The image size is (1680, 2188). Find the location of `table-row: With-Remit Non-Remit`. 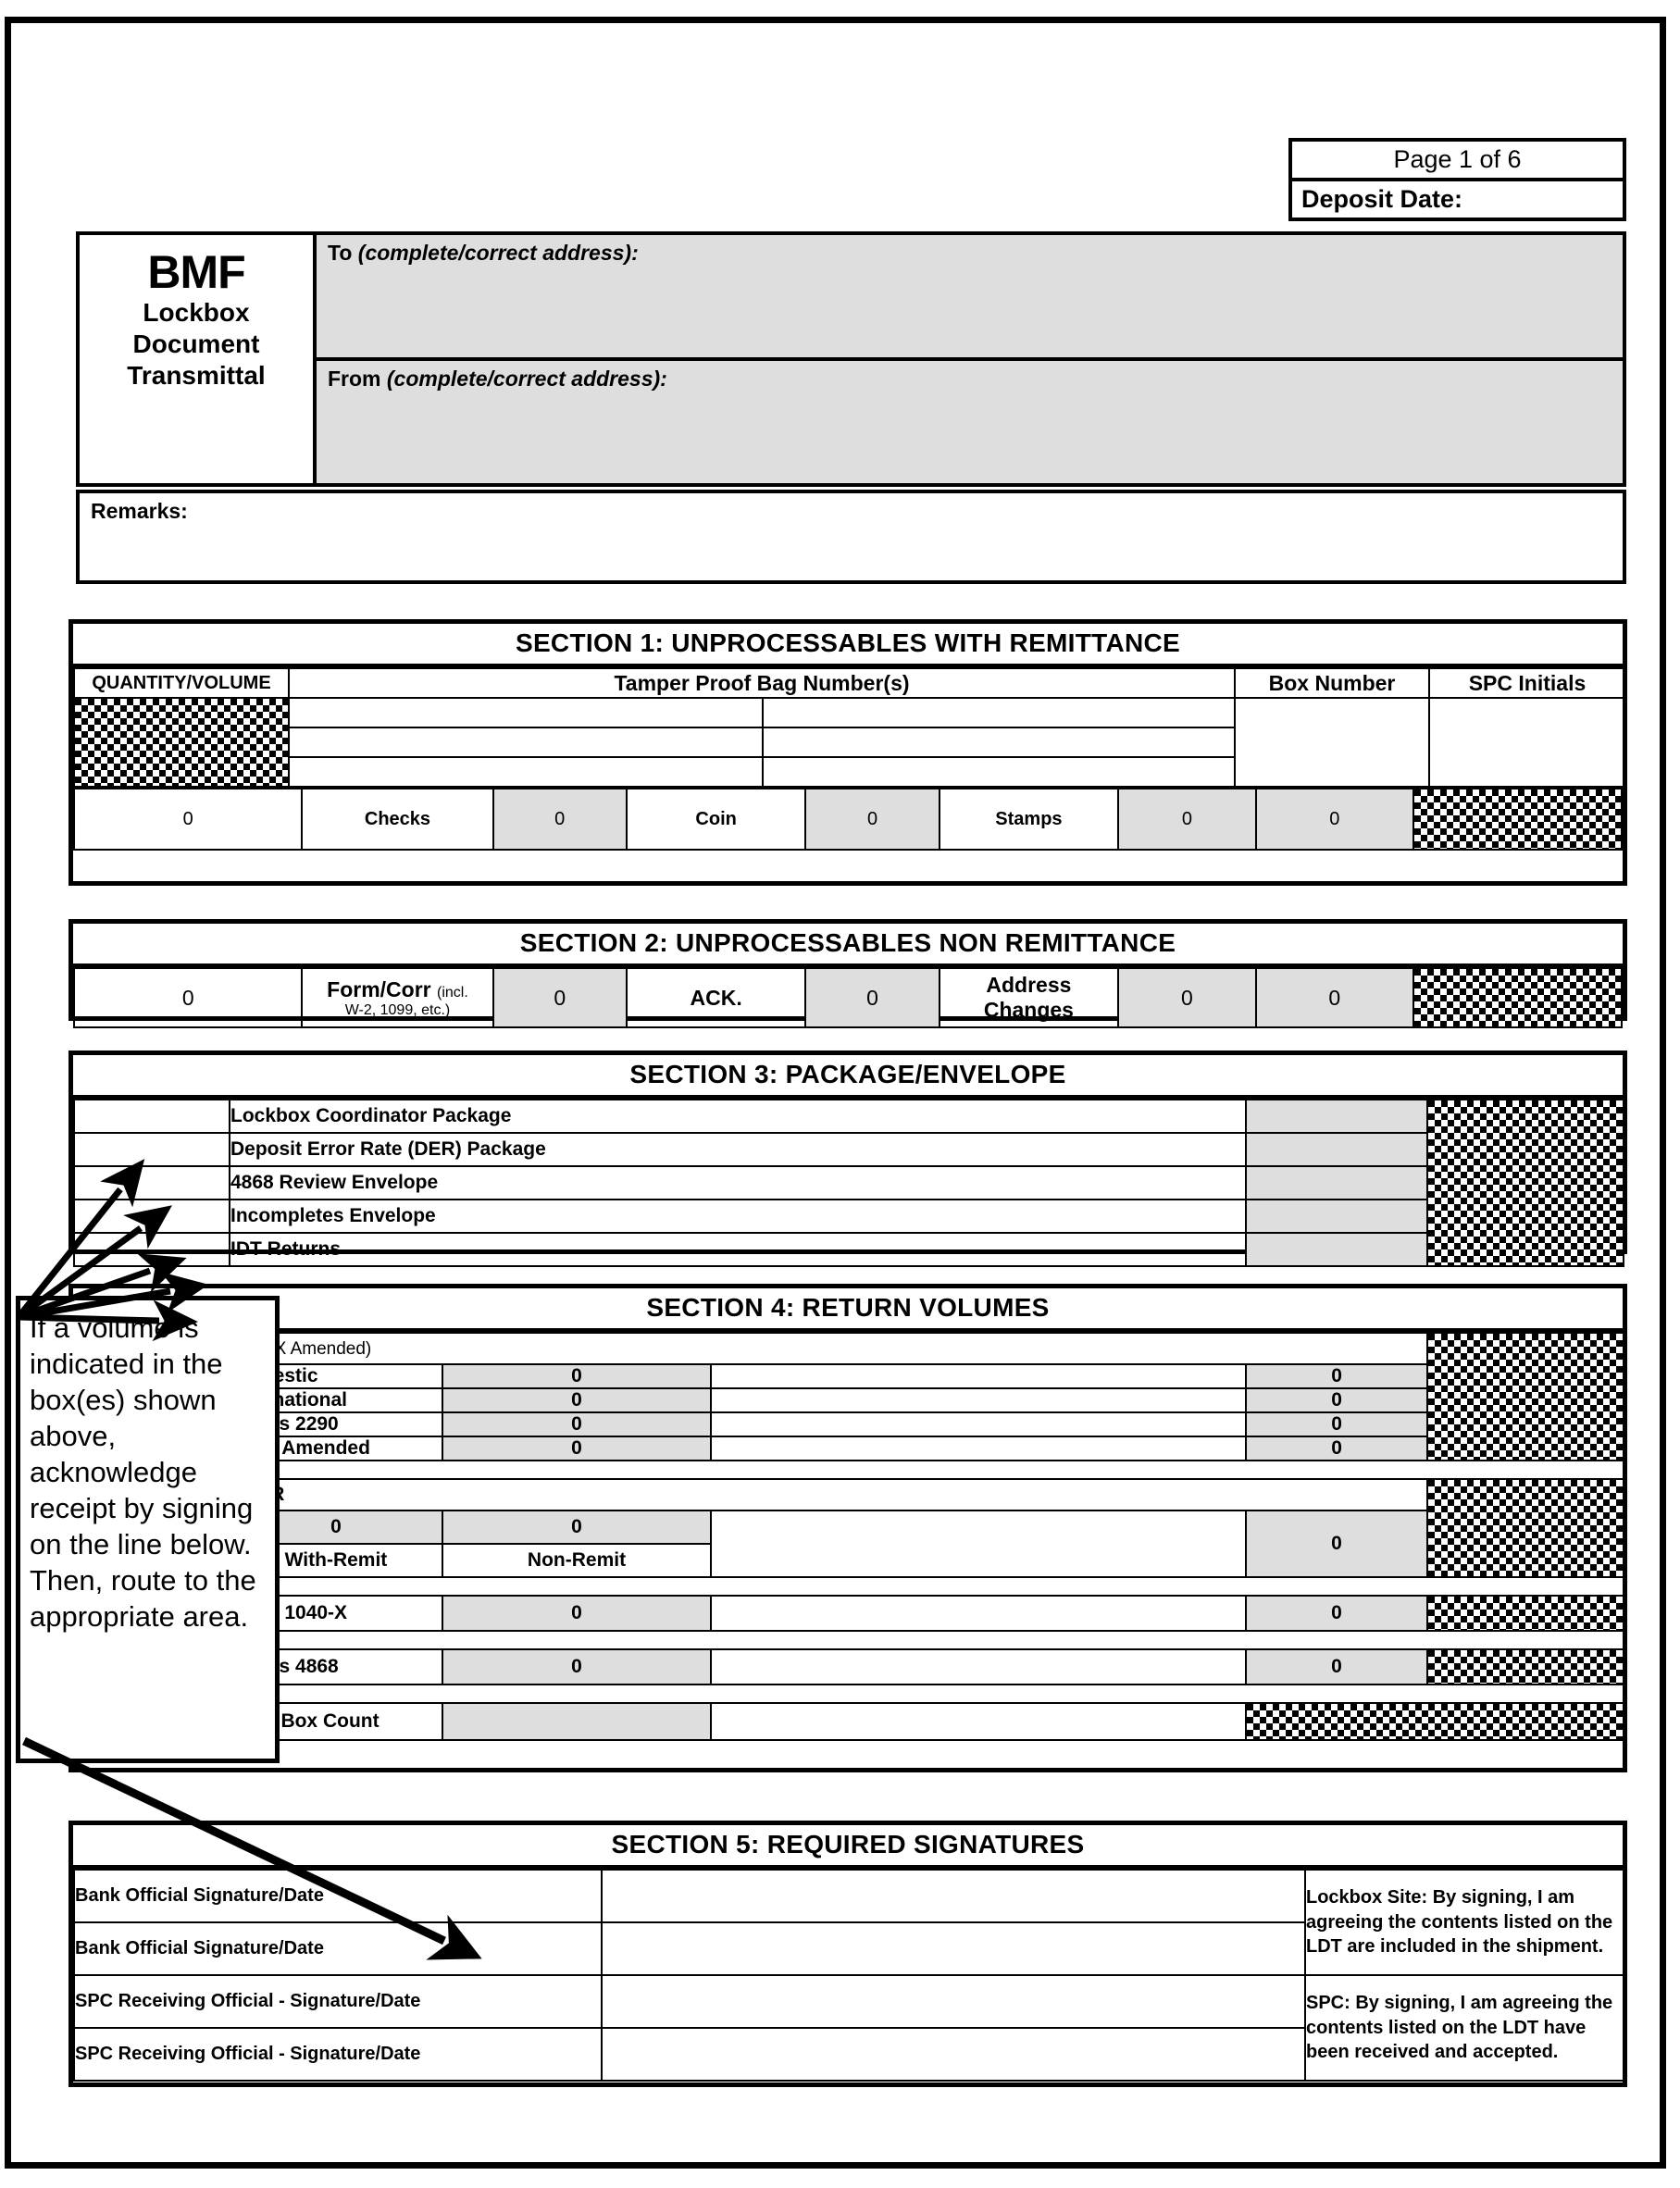

table-row: With-Remit Non-Remit is located at coordinates (849, 1560).